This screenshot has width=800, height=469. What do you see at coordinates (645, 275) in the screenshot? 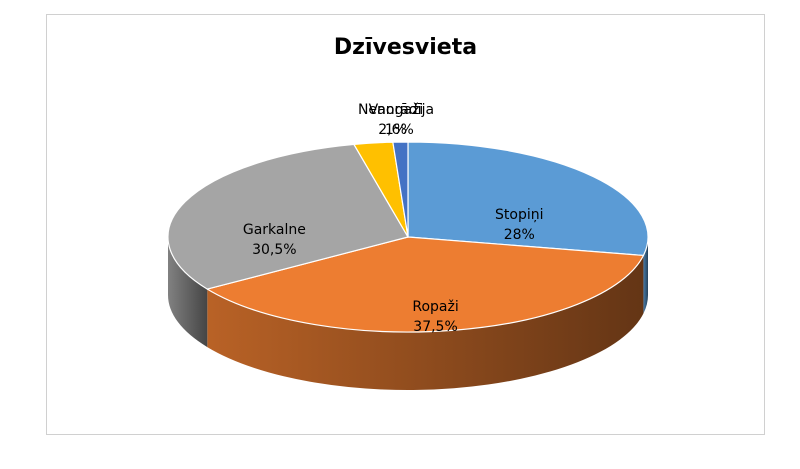
I see `slice-side-stopiņi` at bounding box center [645, 275].